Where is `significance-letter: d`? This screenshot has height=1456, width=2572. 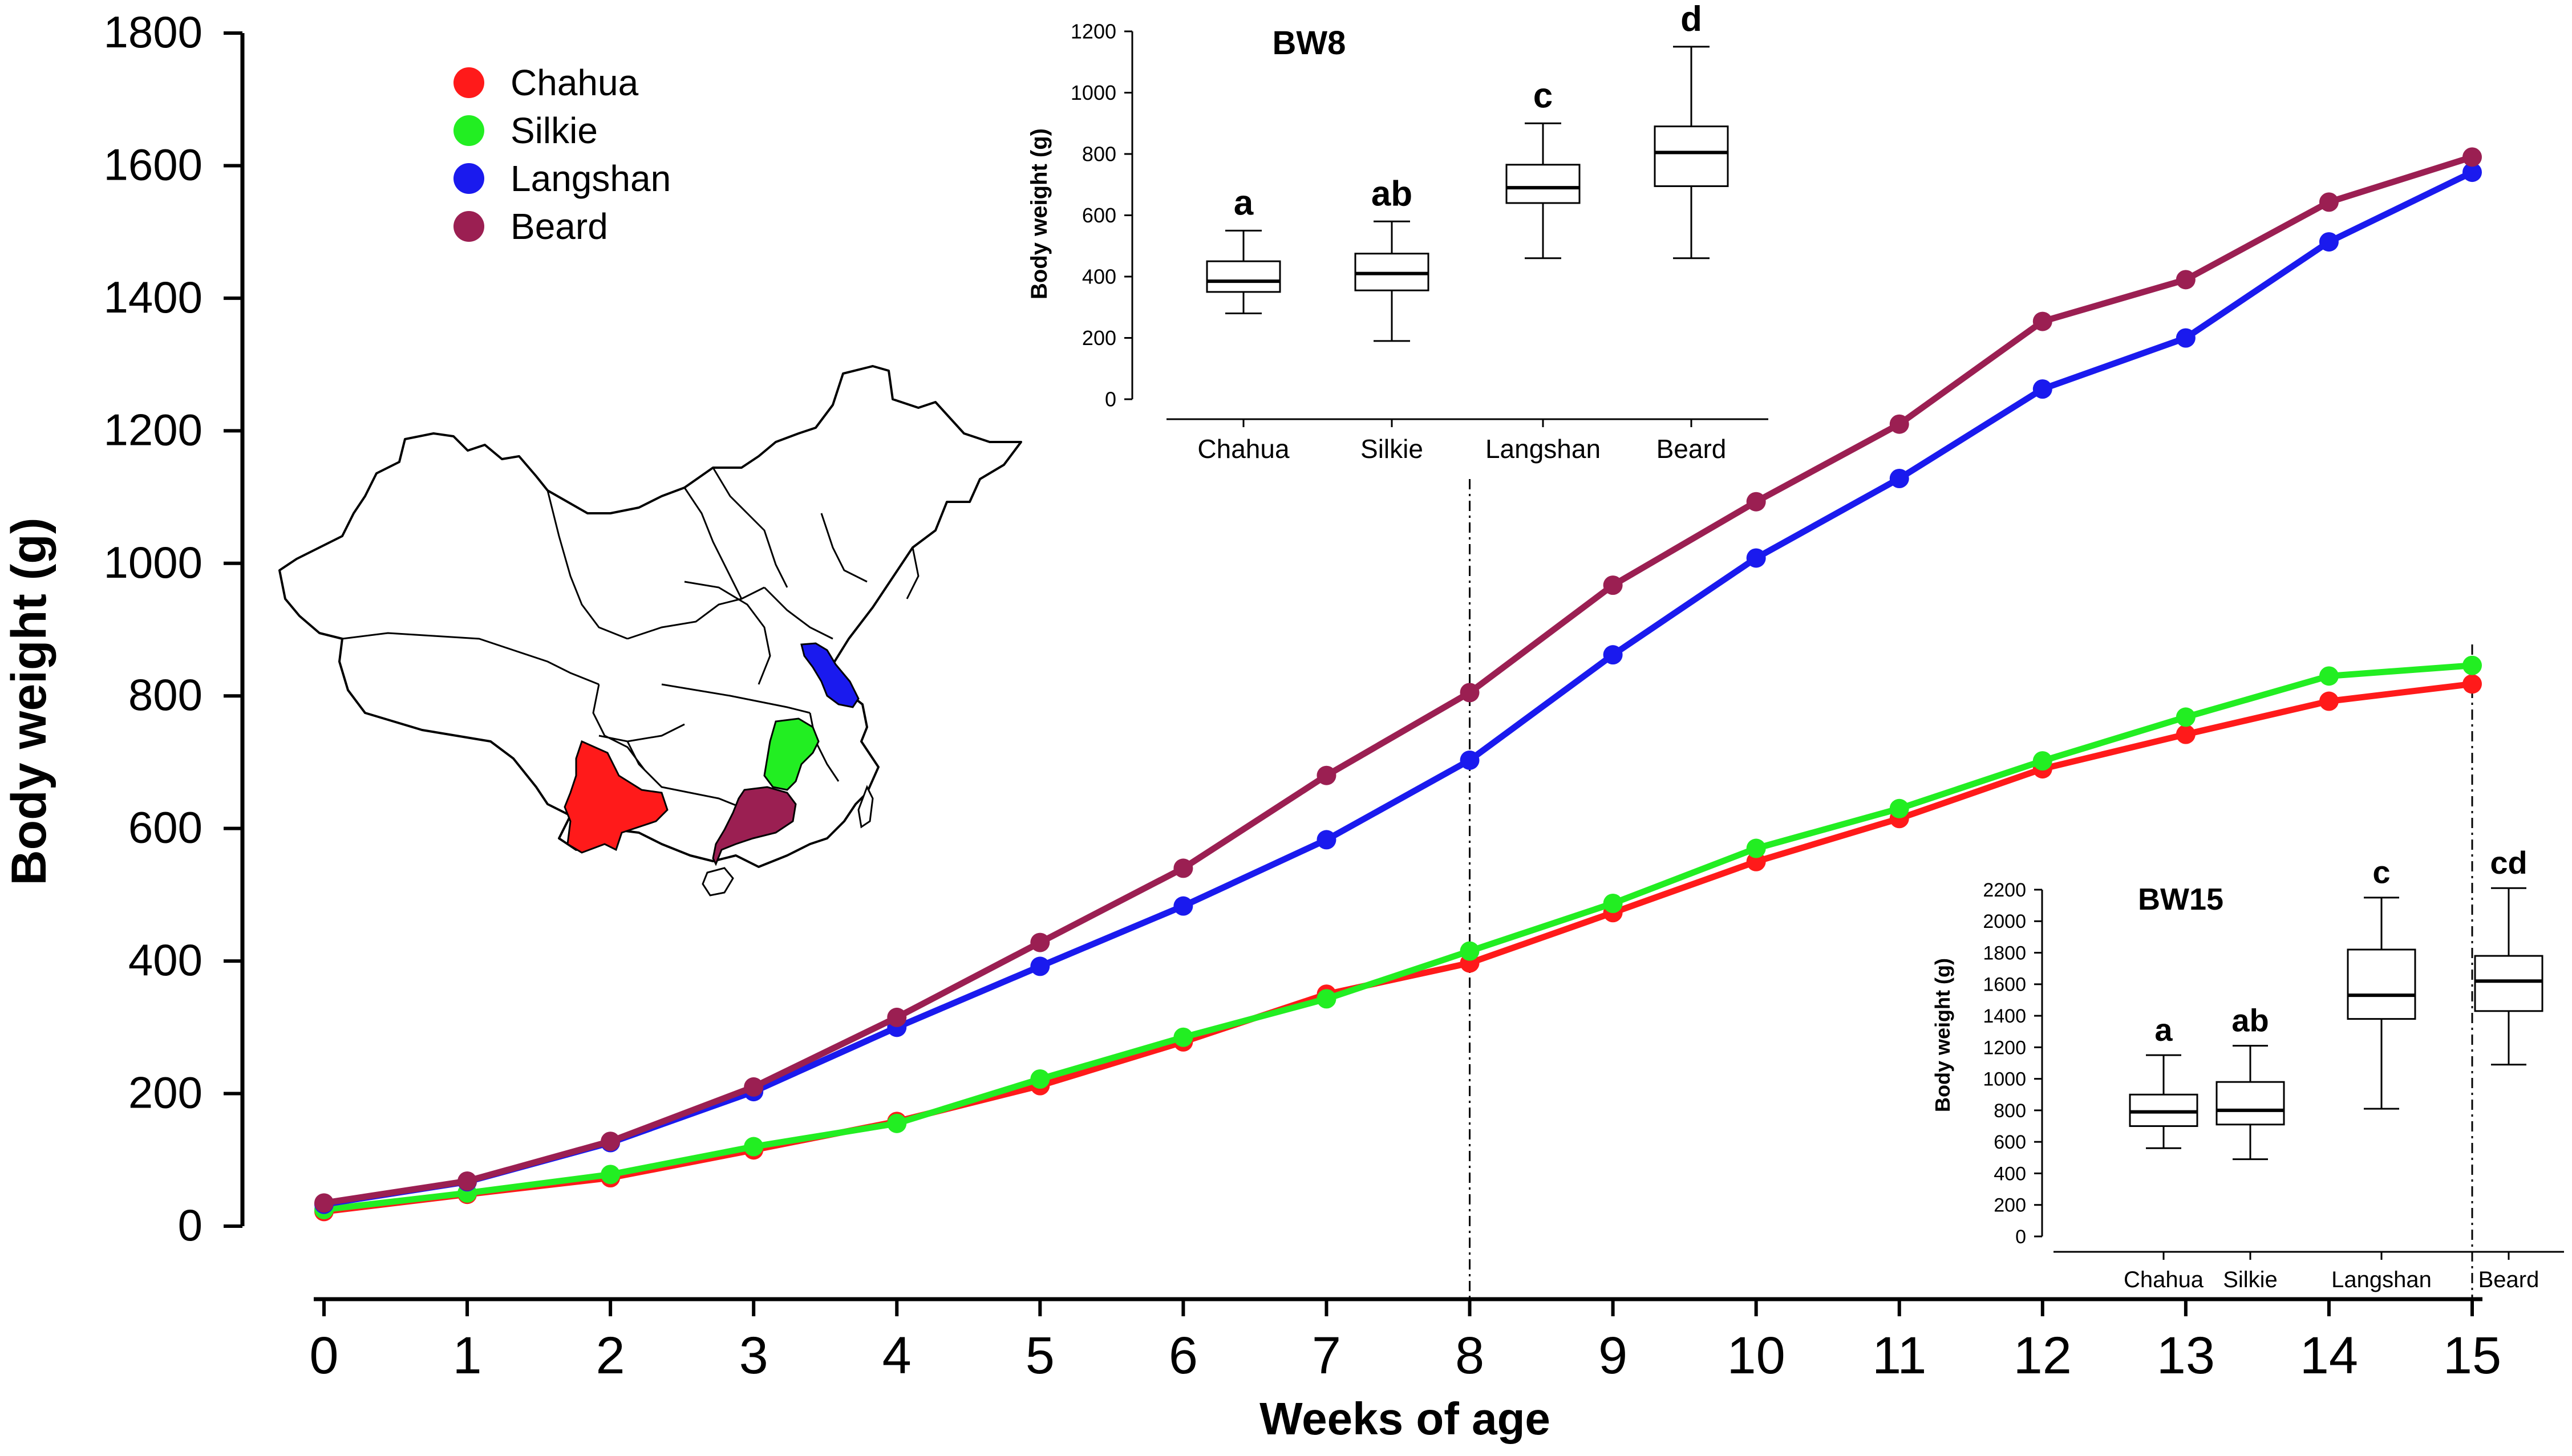
significance-letter: d is located at coordinates (1691, 19).